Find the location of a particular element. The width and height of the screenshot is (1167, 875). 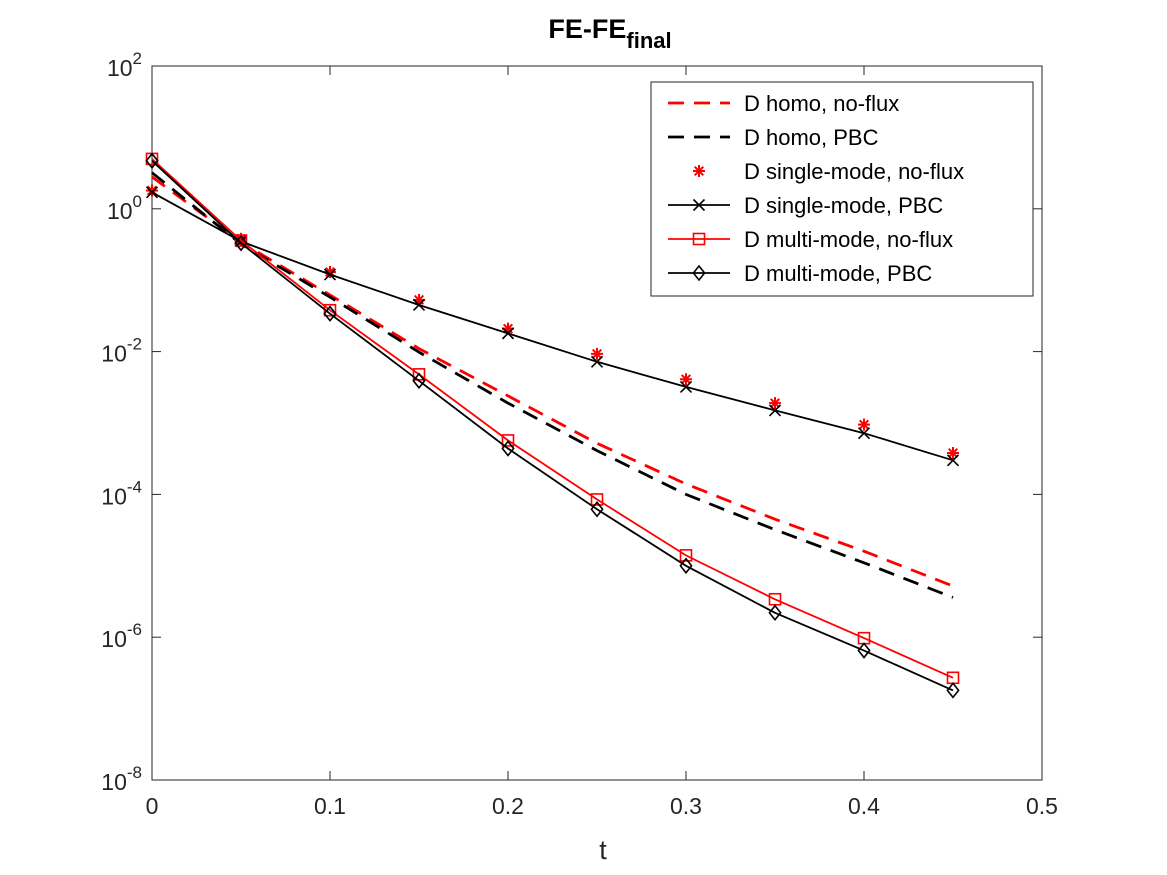

legend-label: D homo, no-flux is located at coordinates (821, 103).